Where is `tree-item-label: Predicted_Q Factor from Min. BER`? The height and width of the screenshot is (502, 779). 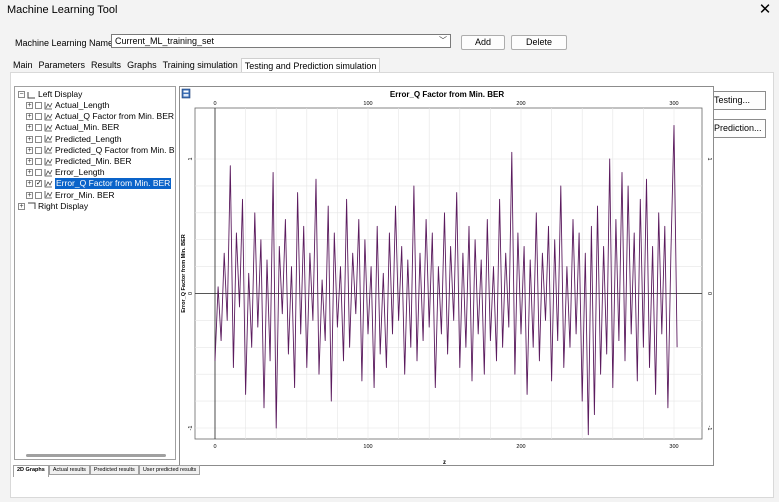 tree-item-label: Predicted_Q Factor from Min. BER is located at coordinates (115, 149).